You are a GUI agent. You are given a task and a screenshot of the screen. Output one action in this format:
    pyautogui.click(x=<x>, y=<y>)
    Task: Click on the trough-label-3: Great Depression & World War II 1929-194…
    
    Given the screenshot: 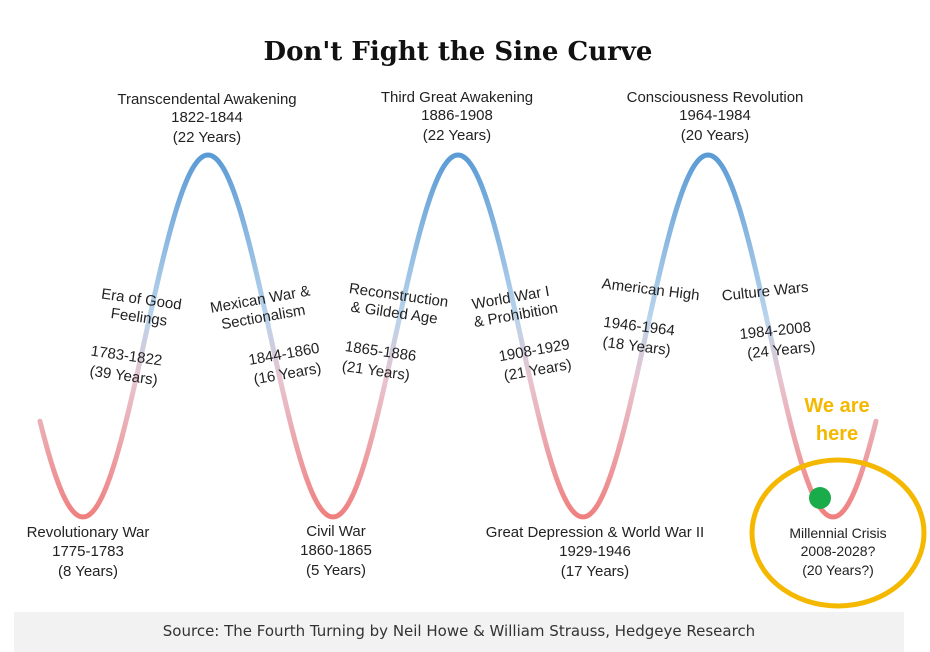 What is the action you would take?
    pyautogui.click(x=595, y=552)
    